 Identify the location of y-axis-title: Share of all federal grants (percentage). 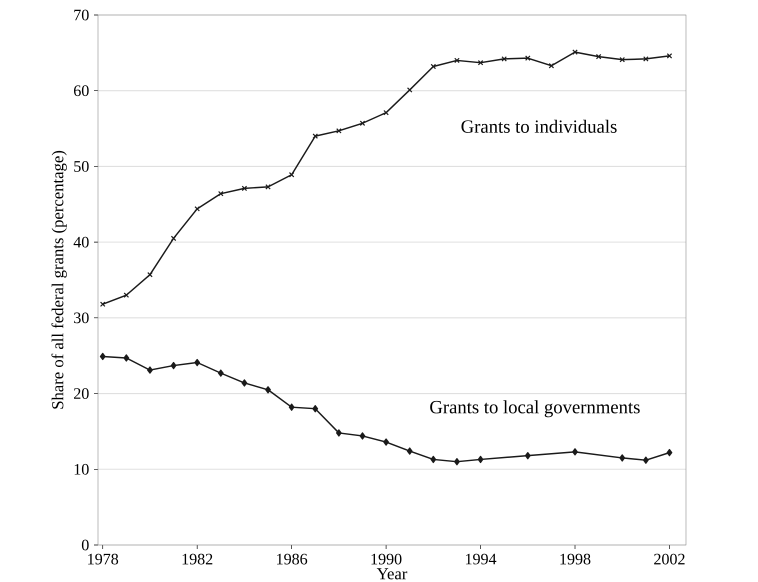
(59, 279).